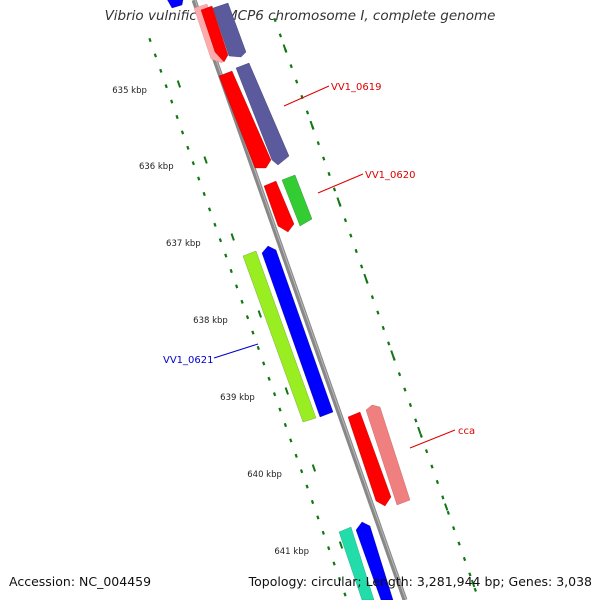  What do you see at coordinates (80, 581) in the screenshot?
I see `accession-text: Accession: NC_004459` at bounding box center [80, 581].